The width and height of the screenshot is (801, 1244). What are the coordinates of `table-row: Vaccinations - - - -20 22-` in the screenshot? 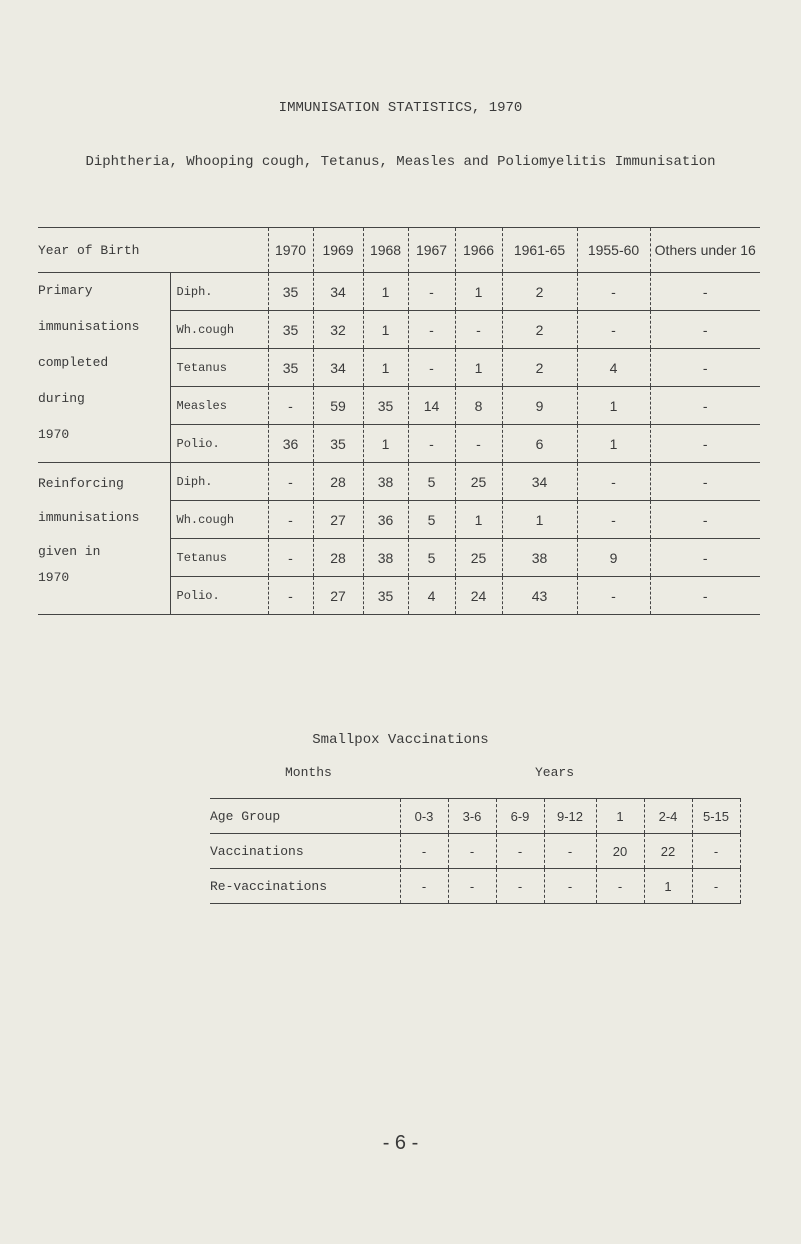 It's located at (475, 851).